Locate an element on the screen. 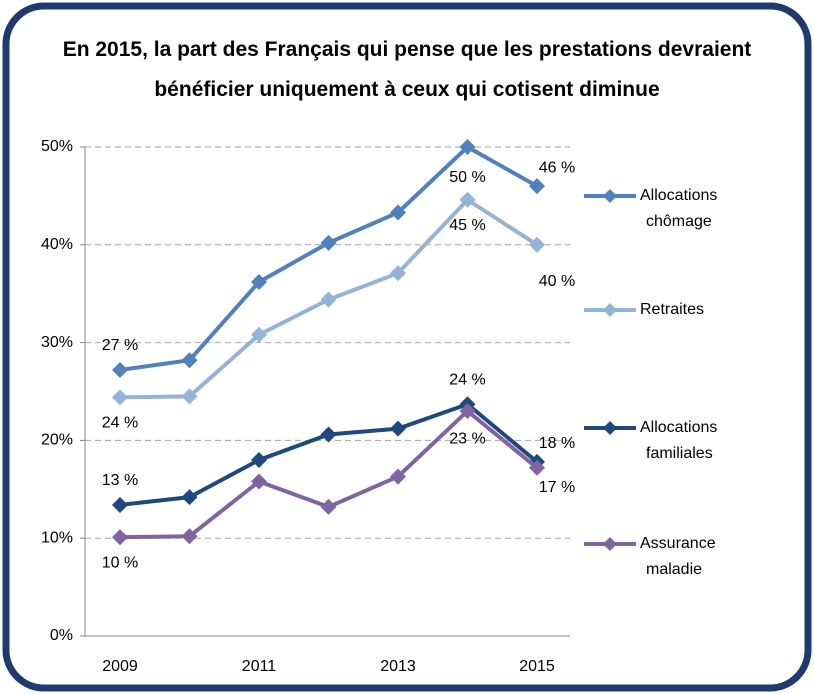 This screenshot has width=814, height=694. y-tick-label: 30% is located at coordinates (57, 342).